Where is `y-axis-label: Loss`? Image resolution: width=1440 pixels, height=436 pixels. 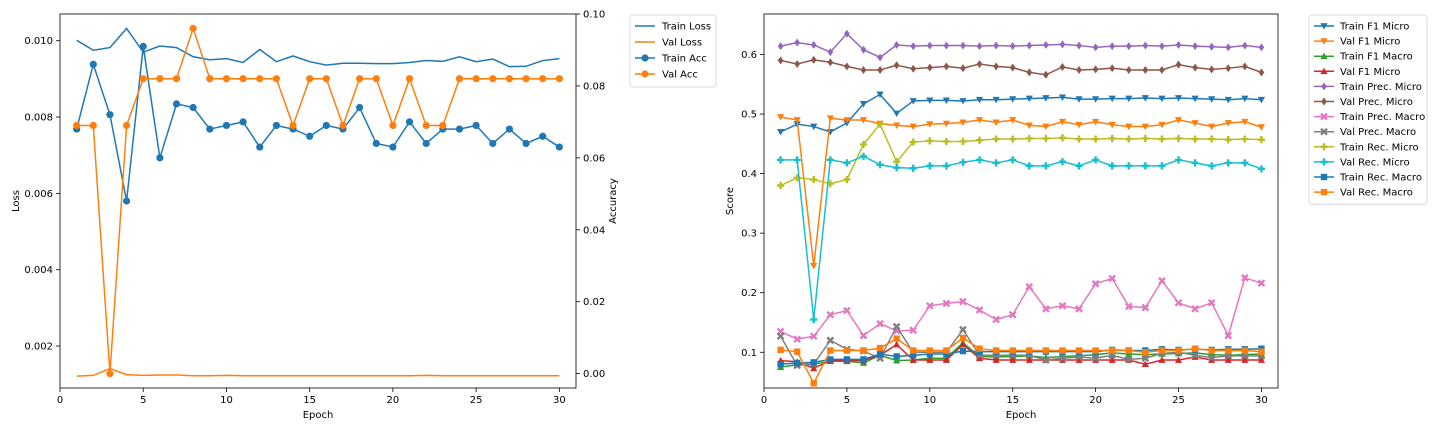
y-axis-label: Loss is located at coordinates (16, 201).